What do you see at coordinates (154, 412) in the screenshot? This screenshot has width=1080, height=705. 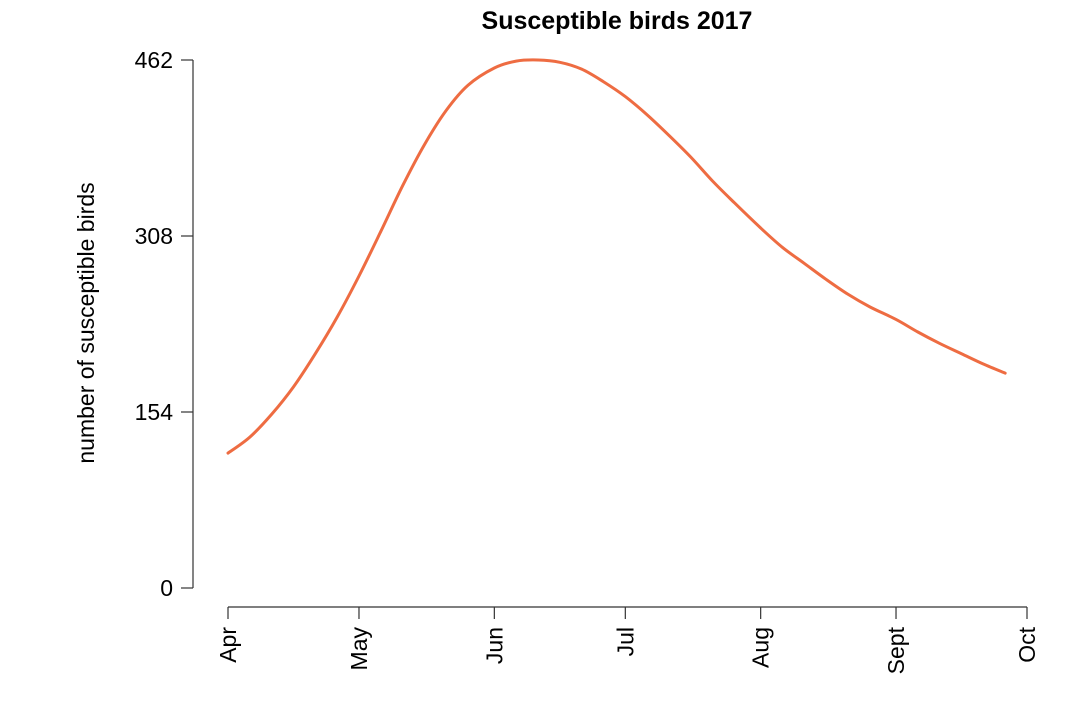 I see `y-tick-label: 154` at bounding box center [154, 412].